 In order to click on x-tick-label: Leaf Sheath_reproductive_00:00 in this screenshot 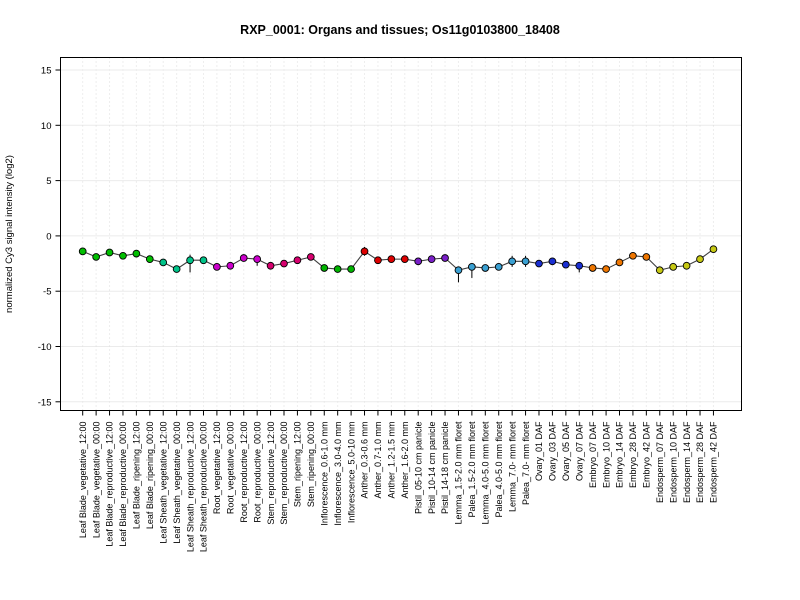, I will do `click(204, 487)`.